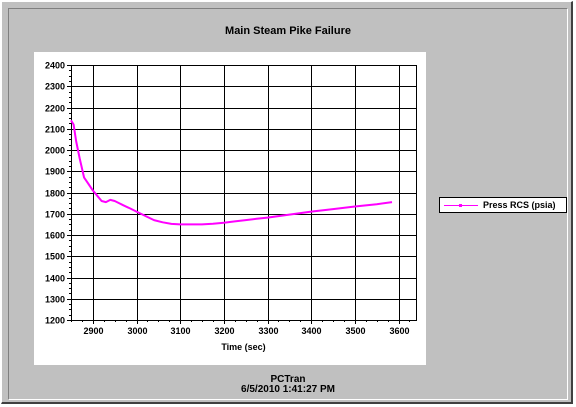 The width and height of the screenshot is (576, 407). Describe the element at coordinates (55, 236) in the screenshot. I see `y-tick-label: 1600` at that location.